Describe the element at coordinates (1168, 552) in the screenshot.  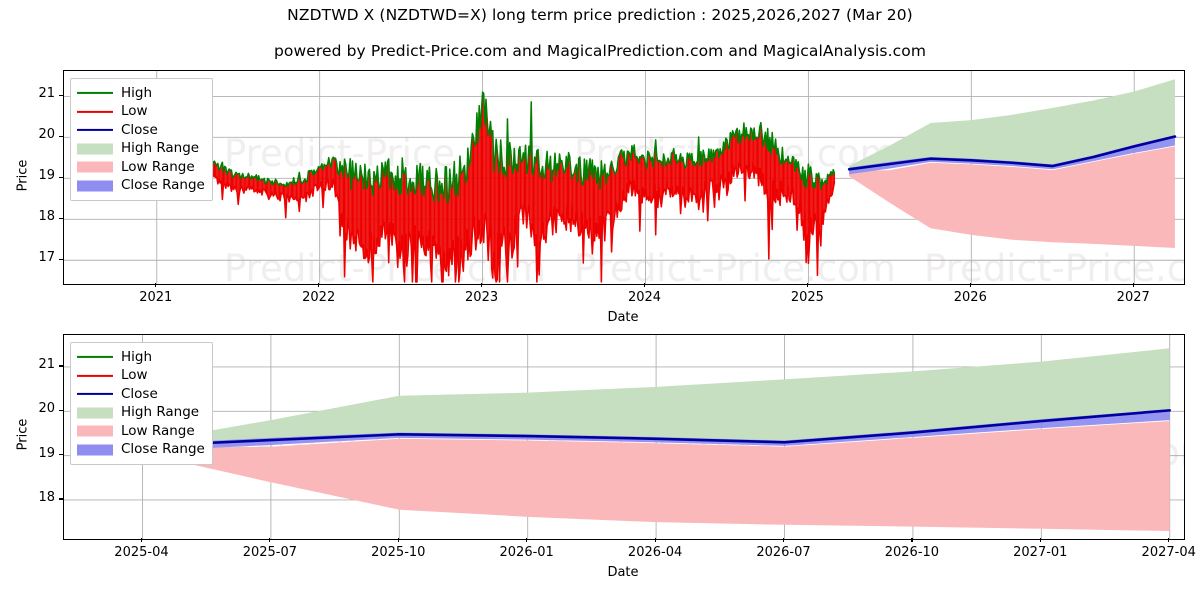
I see `x-tick-label: 2027-04` at that location.